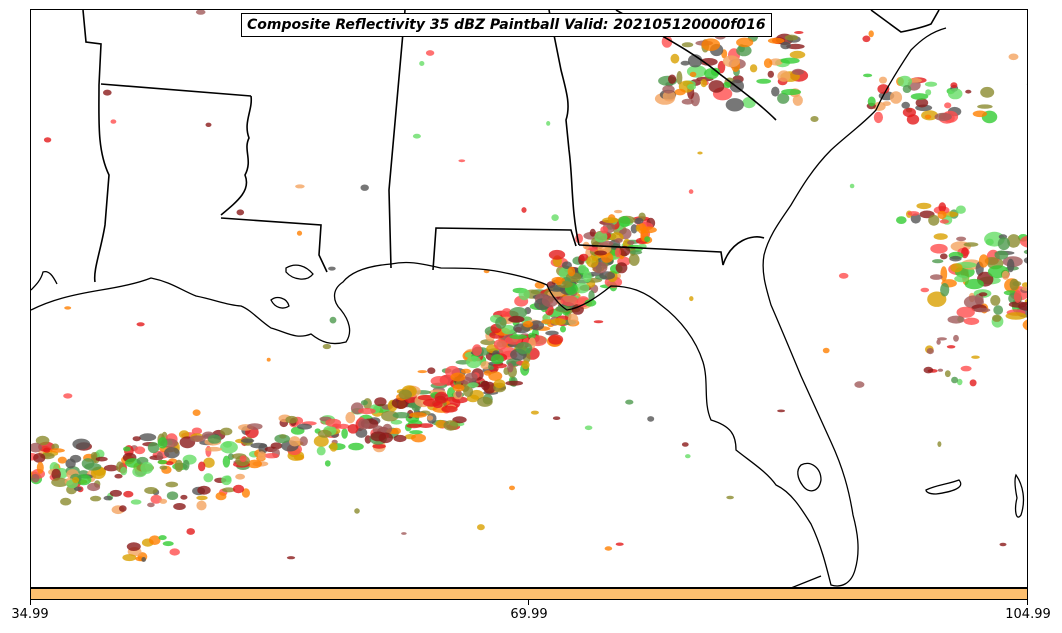 This screenshot has width=1062, height=633. Describe the element at coordinates (1027, 602) in the screenshot. I see `colorbar-tick-max` at that location.